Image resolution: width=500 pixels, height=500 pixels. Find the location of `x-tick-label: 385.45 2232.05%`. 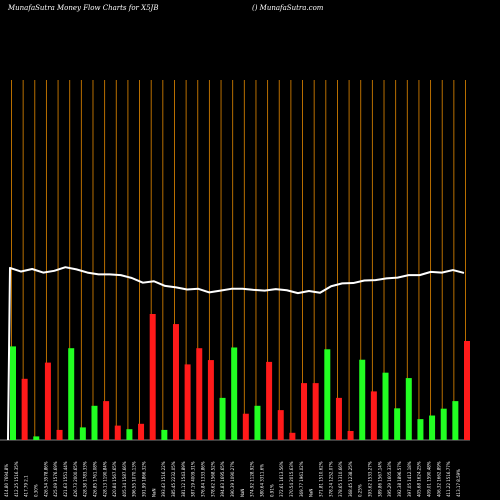

x-tick-label: 385.45 2232.05% is located at coordinates (173, 479).